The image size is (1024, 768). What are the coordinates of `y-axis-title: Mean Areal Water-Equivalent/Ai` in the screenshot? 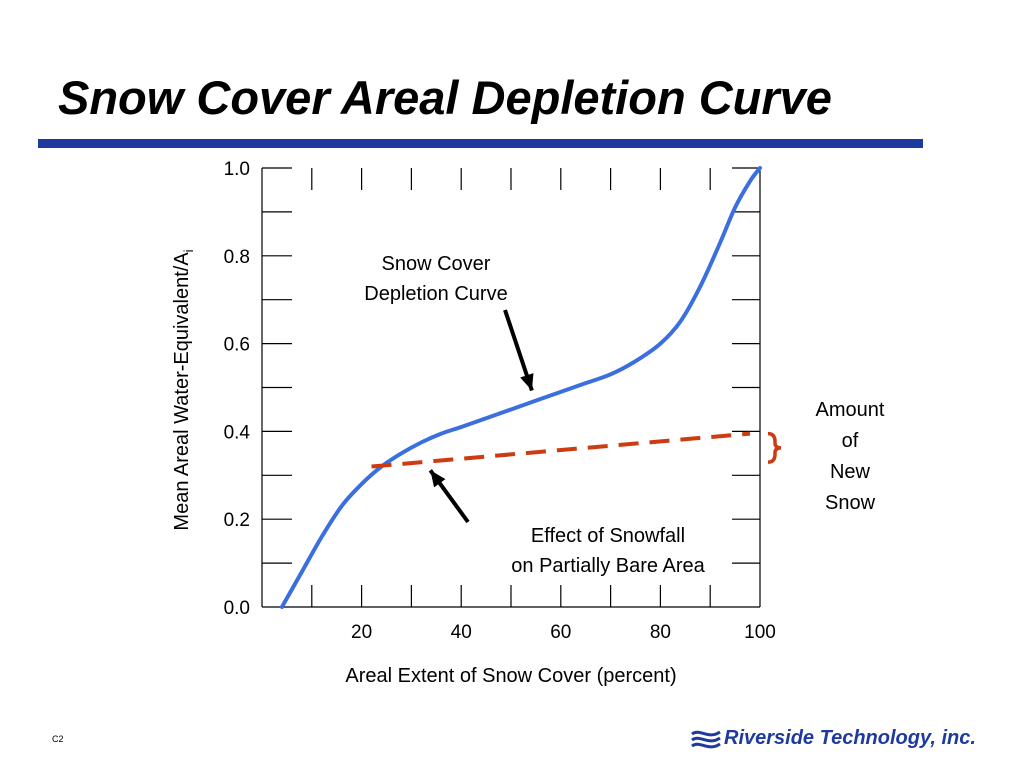 It's located at (183, 389).